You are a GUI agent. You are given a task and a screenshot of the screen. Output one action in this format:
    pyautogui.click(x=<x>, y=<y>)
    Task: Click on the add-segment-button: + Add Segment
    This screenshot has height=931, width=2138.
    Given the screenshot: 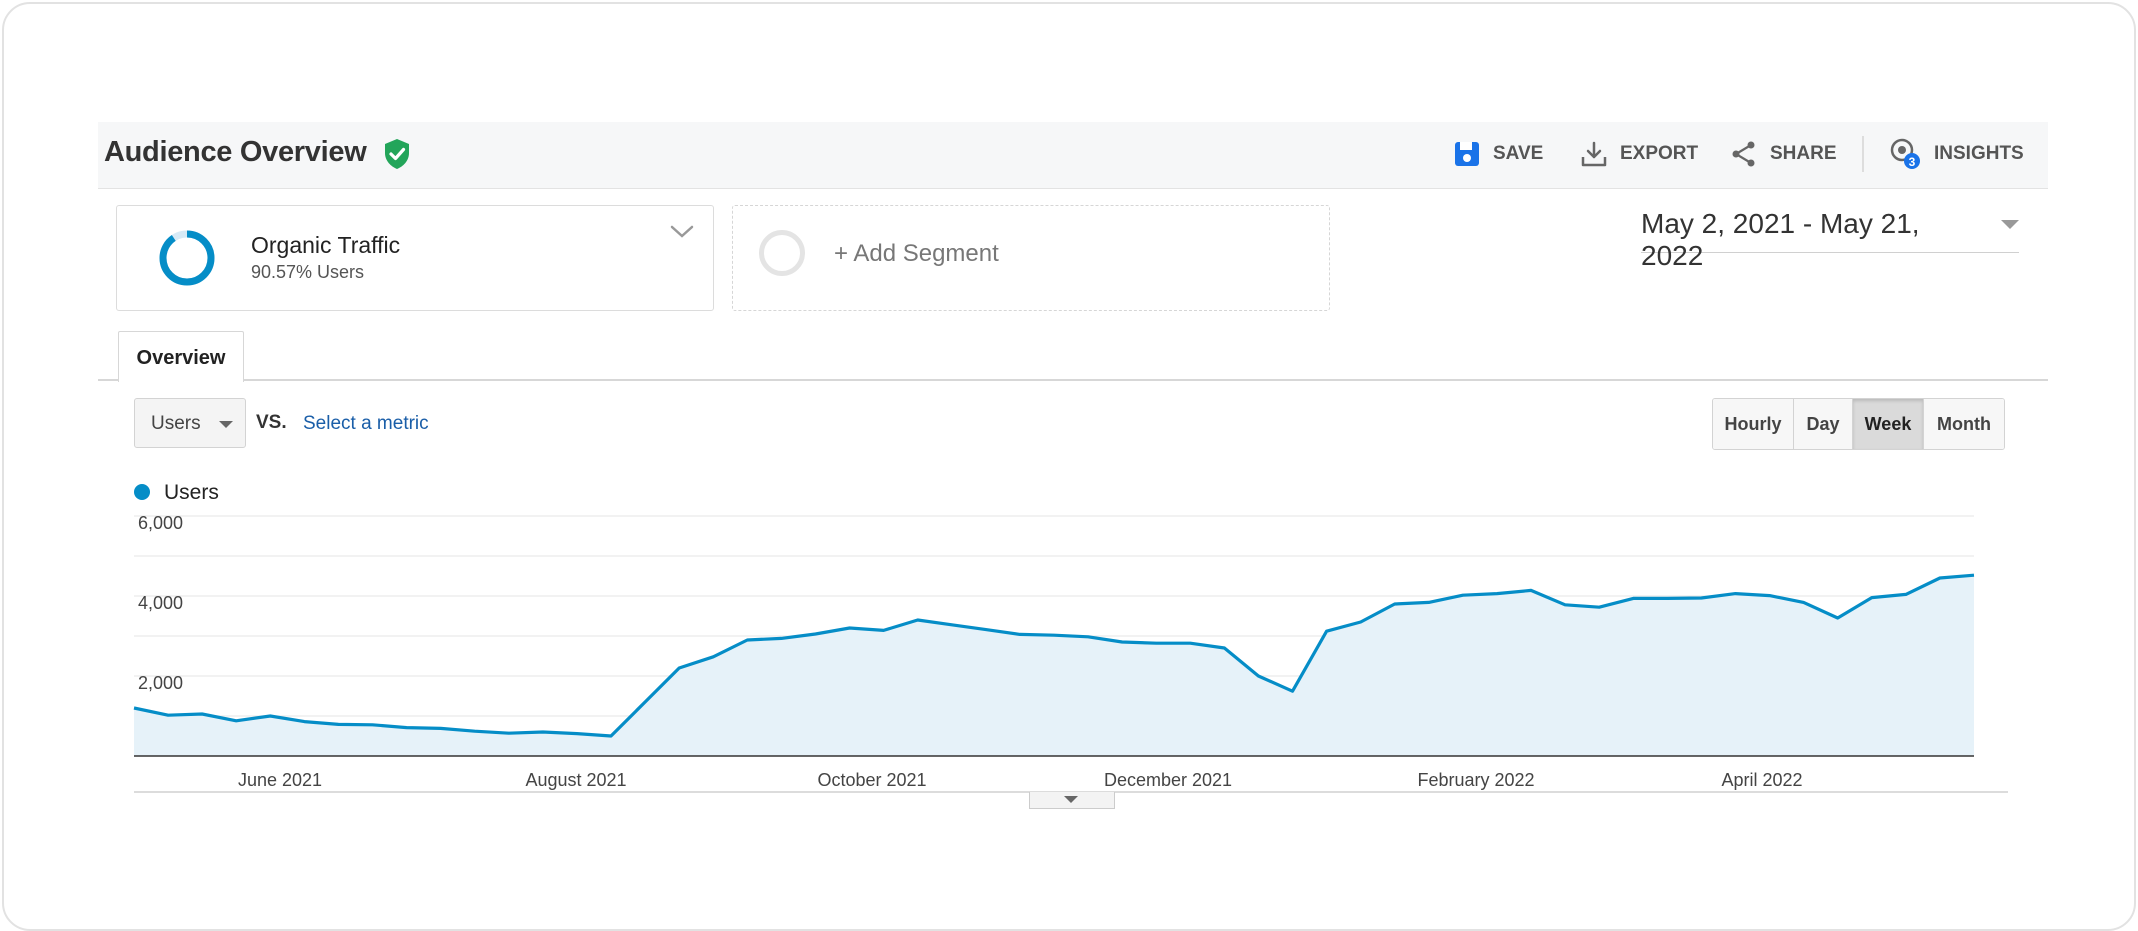 What is the action you would take?
    pyautogui.click(x=1031, y=258)
    